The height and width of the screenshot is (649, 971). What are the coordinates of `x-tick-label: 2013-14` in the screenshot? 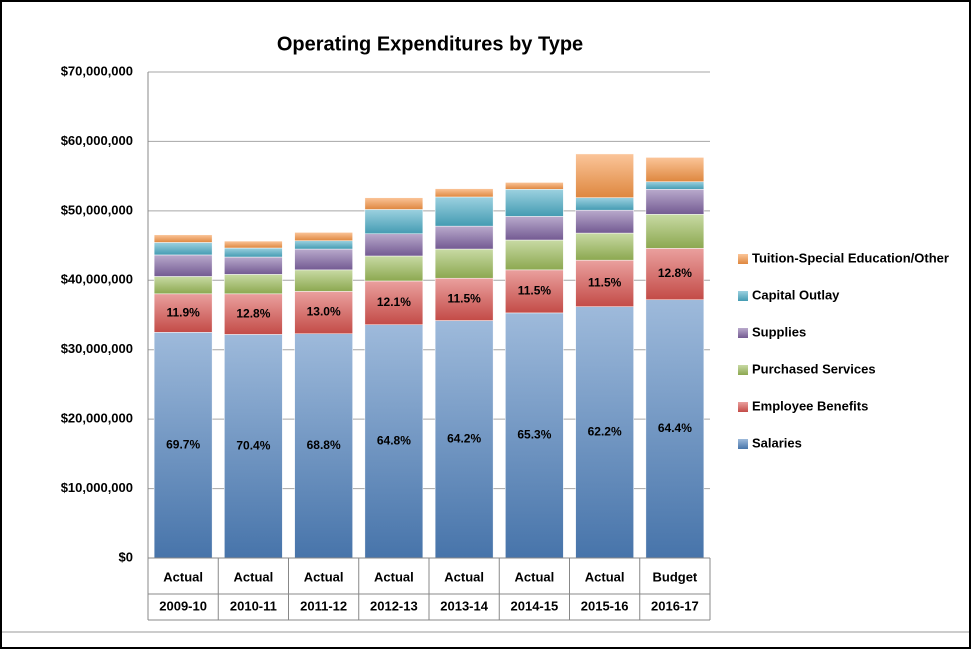 It's located at (464, 605).